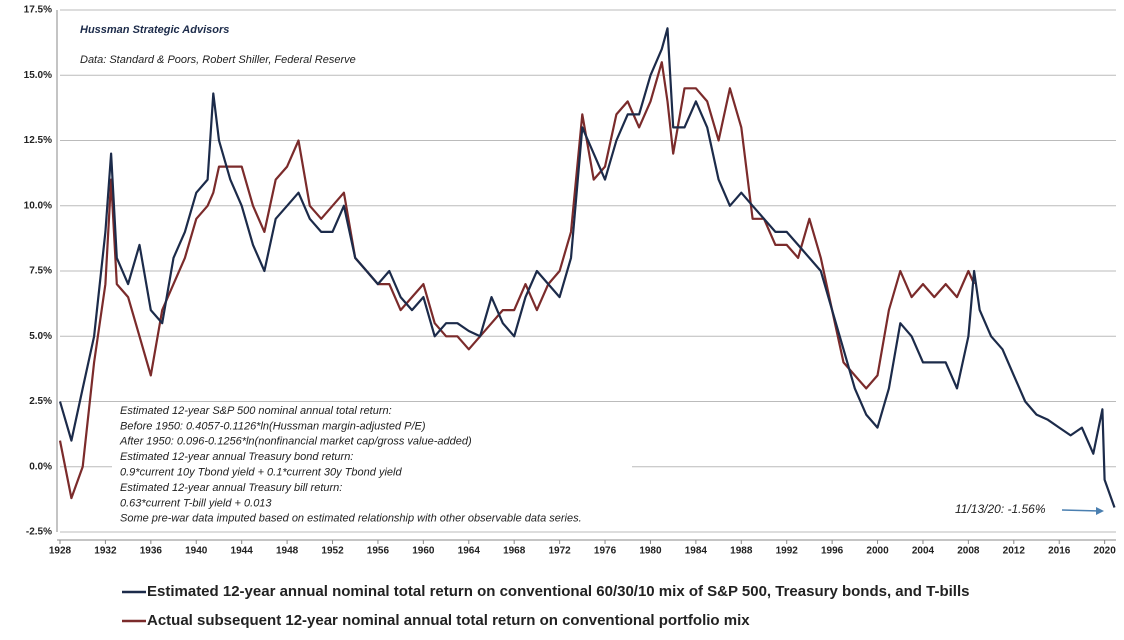 The image size is (1124, 640). I want to click on y-tick-label: 7.5%, so click(40, 271).